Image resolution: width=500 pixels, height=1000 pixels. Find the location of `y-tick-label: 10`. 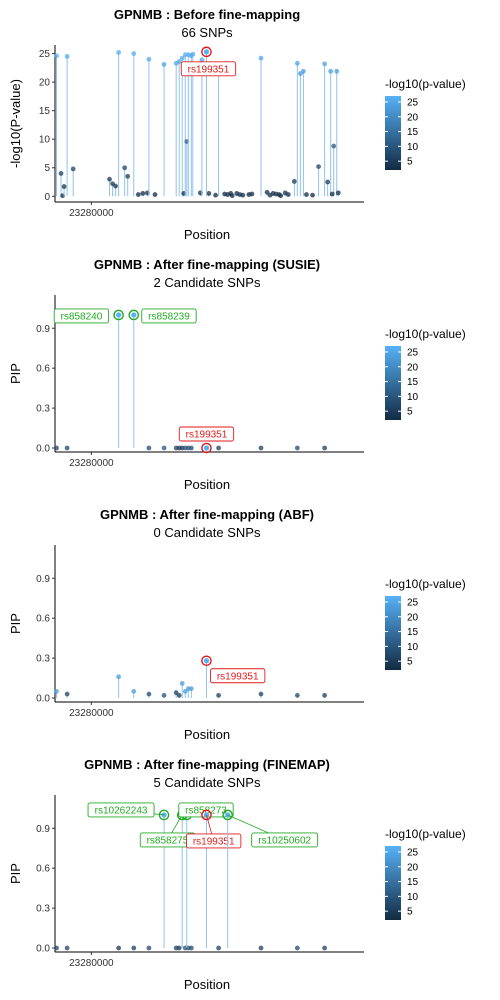

y-tick-label: 10 is located at coordinates (45, 140).